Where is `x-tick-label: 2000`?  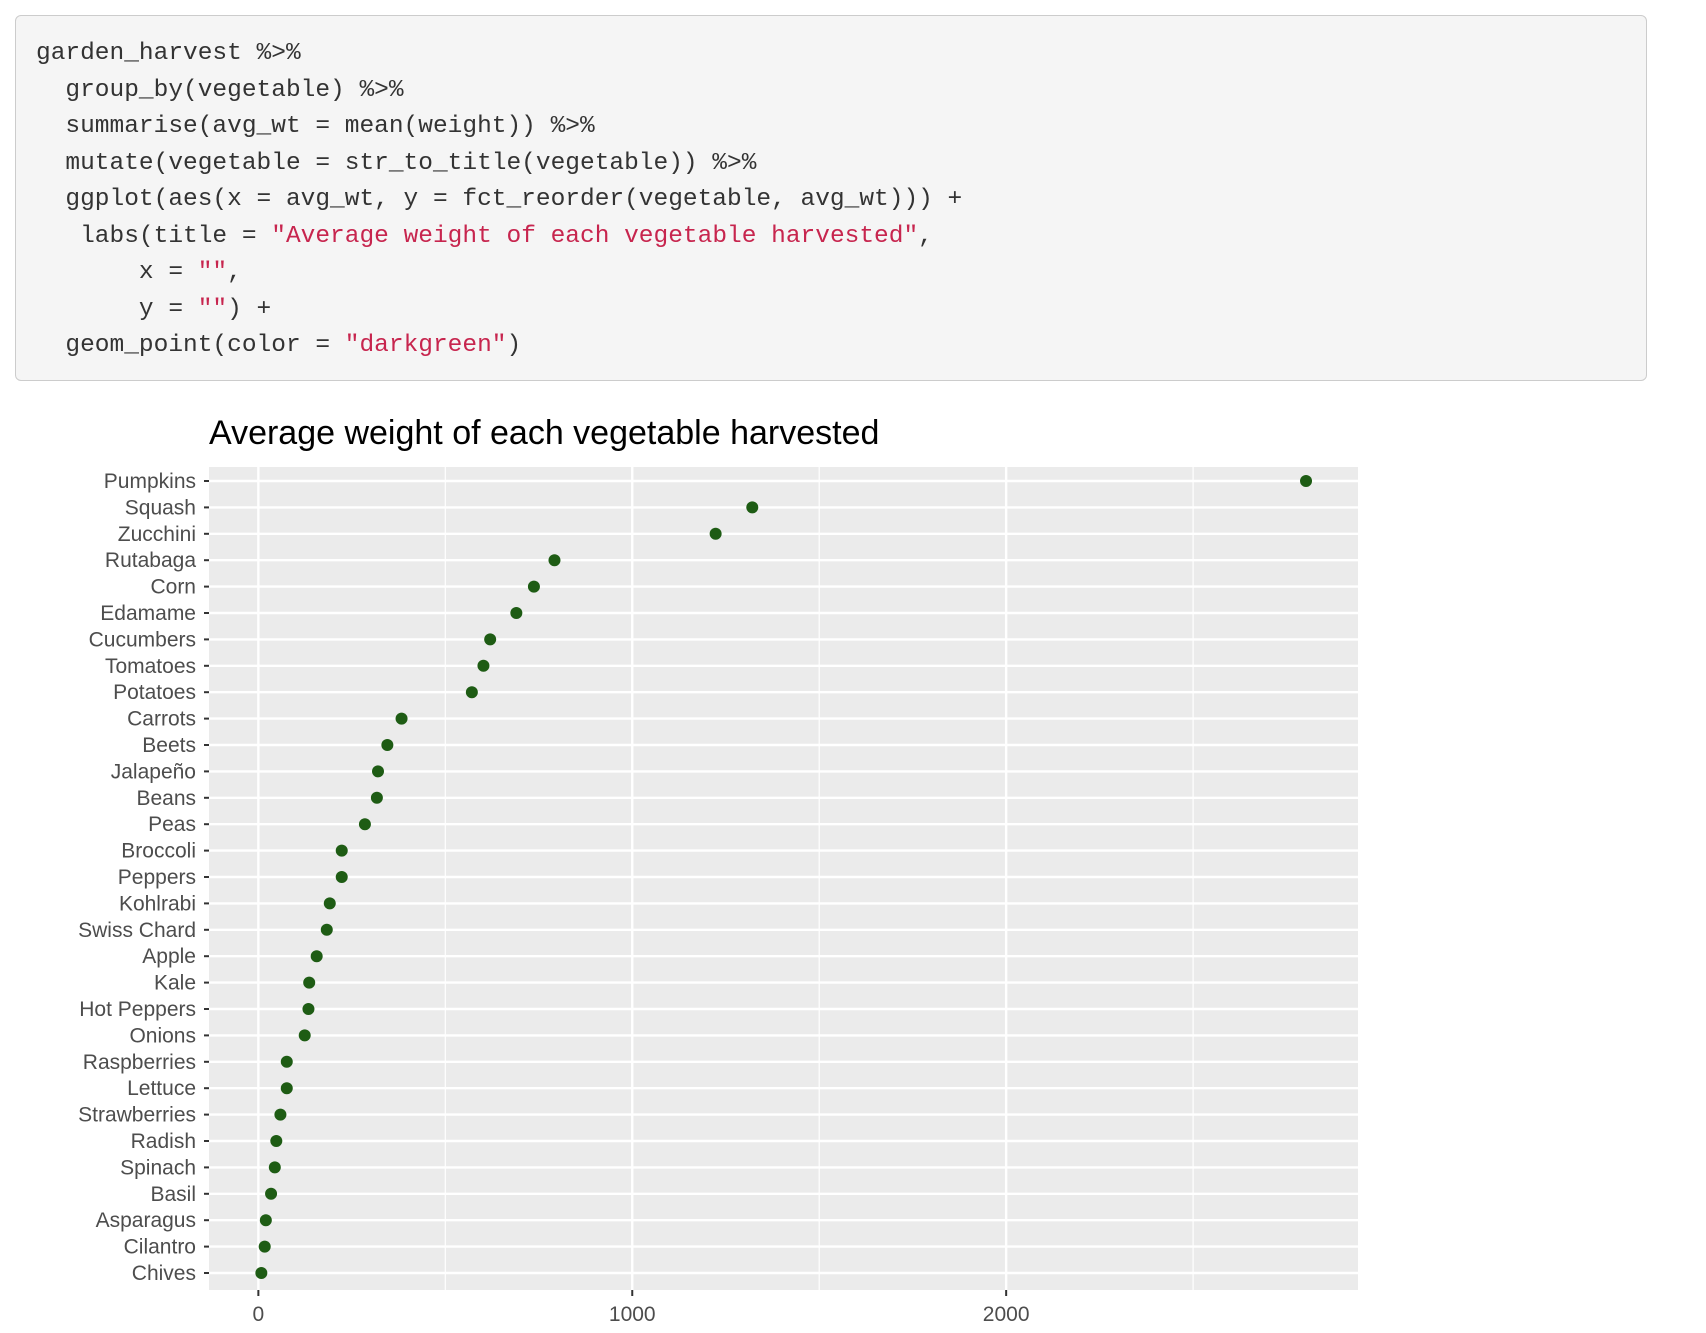 x-tick-label: 2000 is located at coordinates (1006, 1314).